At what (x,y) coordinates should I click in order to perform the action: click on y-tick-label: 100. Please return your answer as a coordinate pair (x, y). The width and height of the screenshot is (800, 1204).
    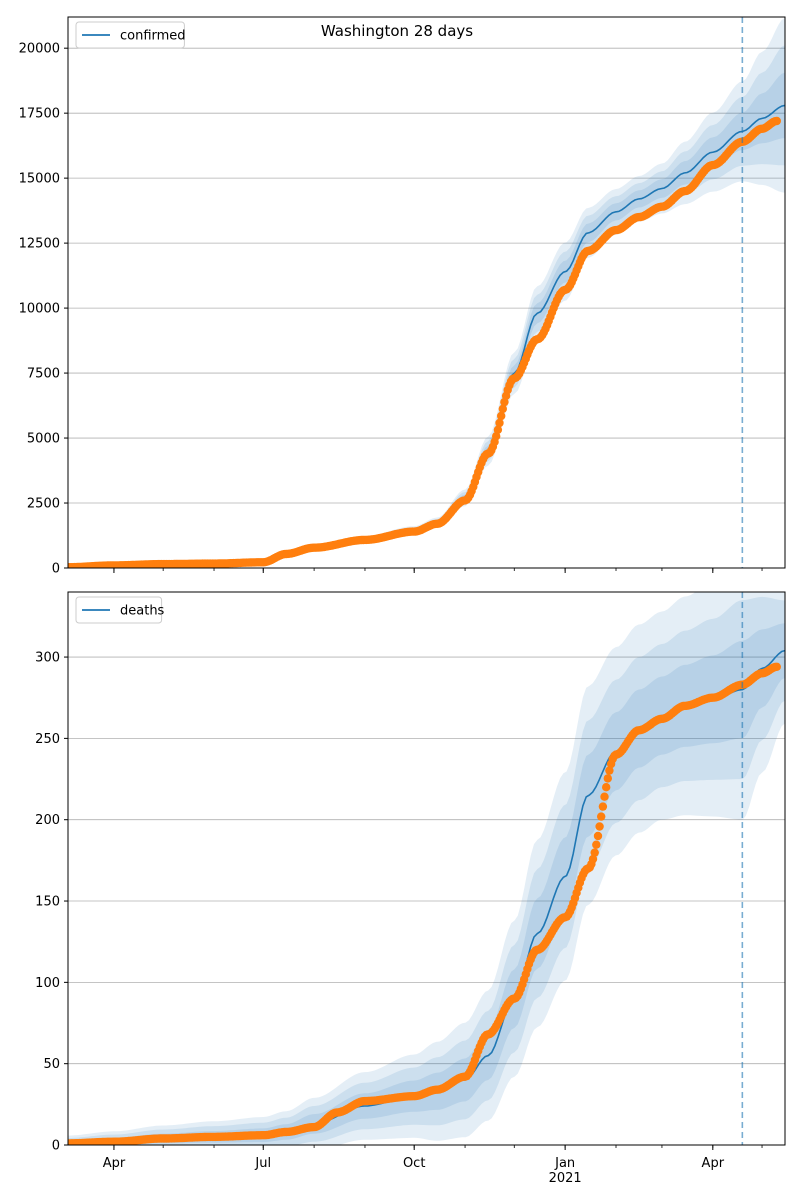
    Looking at the image, I should click on (47, 983).